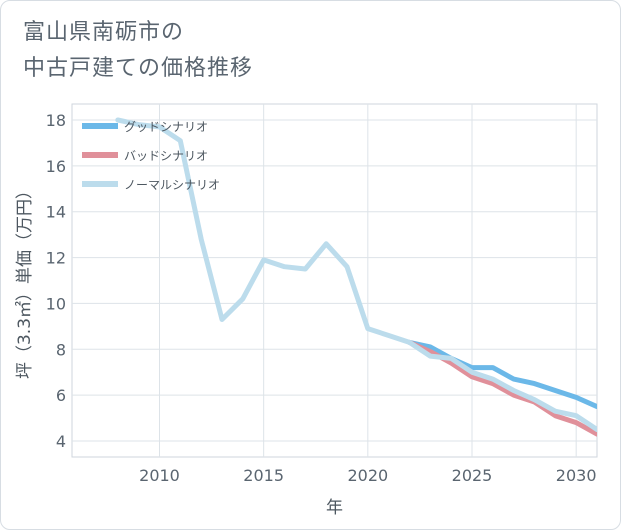 This screenshot has width=621, height=530. Describe the element at coordinates (166, 156) in the screenshot. I see `legend-label-2: バッドシナリオ` at that location.